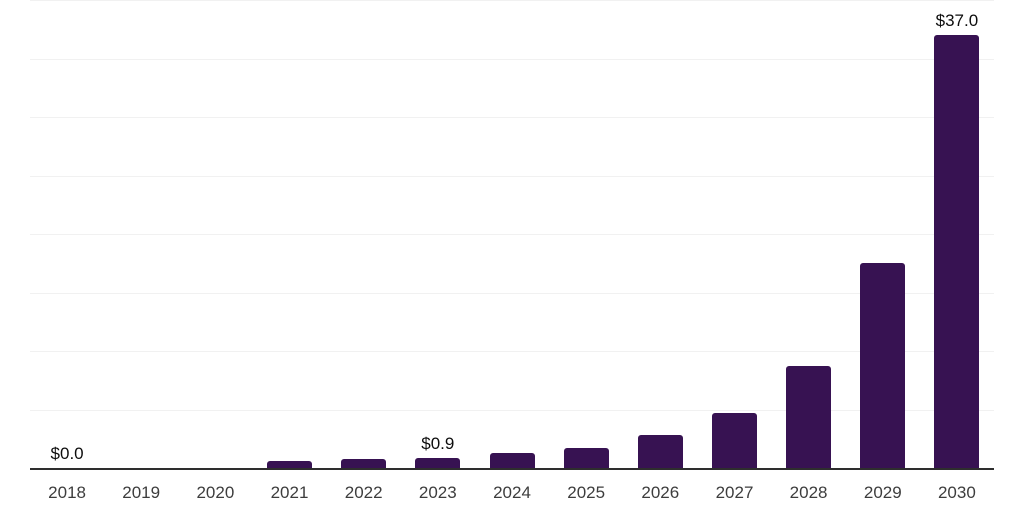  I want to click on bar-2023, so click(438, 462).